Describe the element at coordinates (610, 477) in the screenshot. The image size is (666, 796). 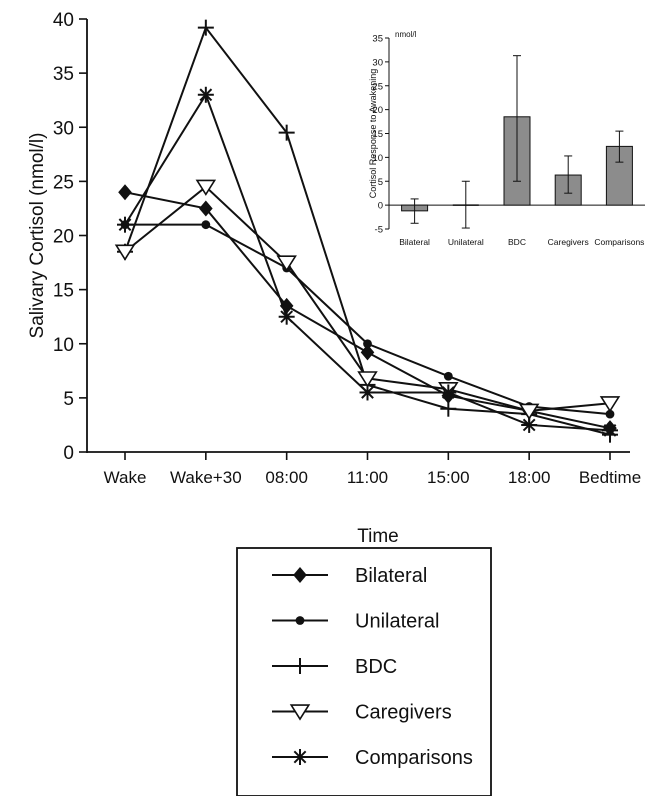
I see `x-tick-label: Bedtime` at that location.